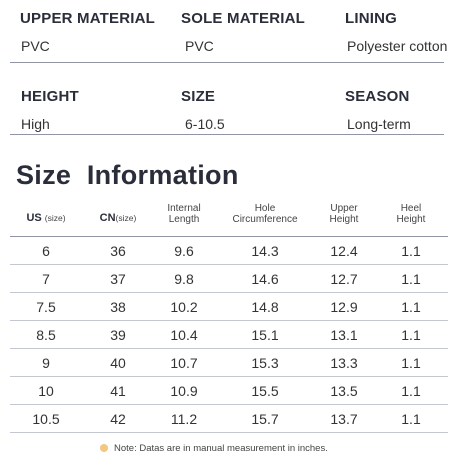  Describe the element at coordinates (344, 363) in the screenshot. I see `table-cell: 13.3` at that location.